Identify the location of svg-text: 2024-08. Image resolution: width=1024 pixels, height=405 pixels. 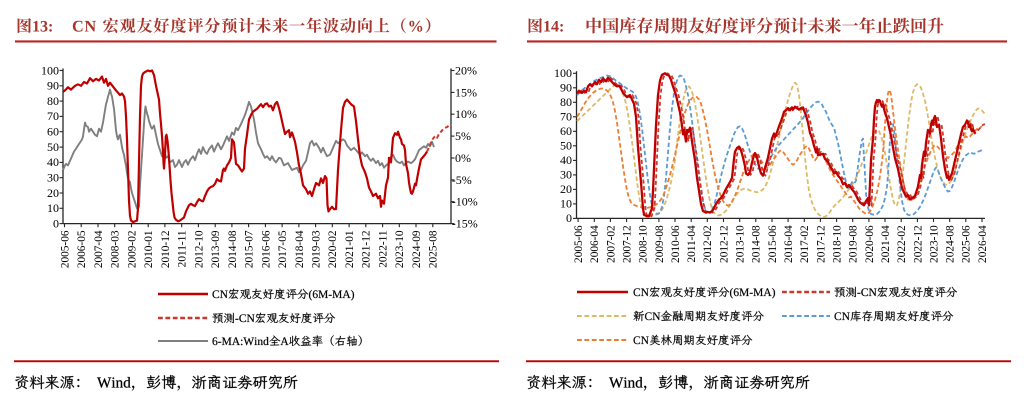
(951, 244).